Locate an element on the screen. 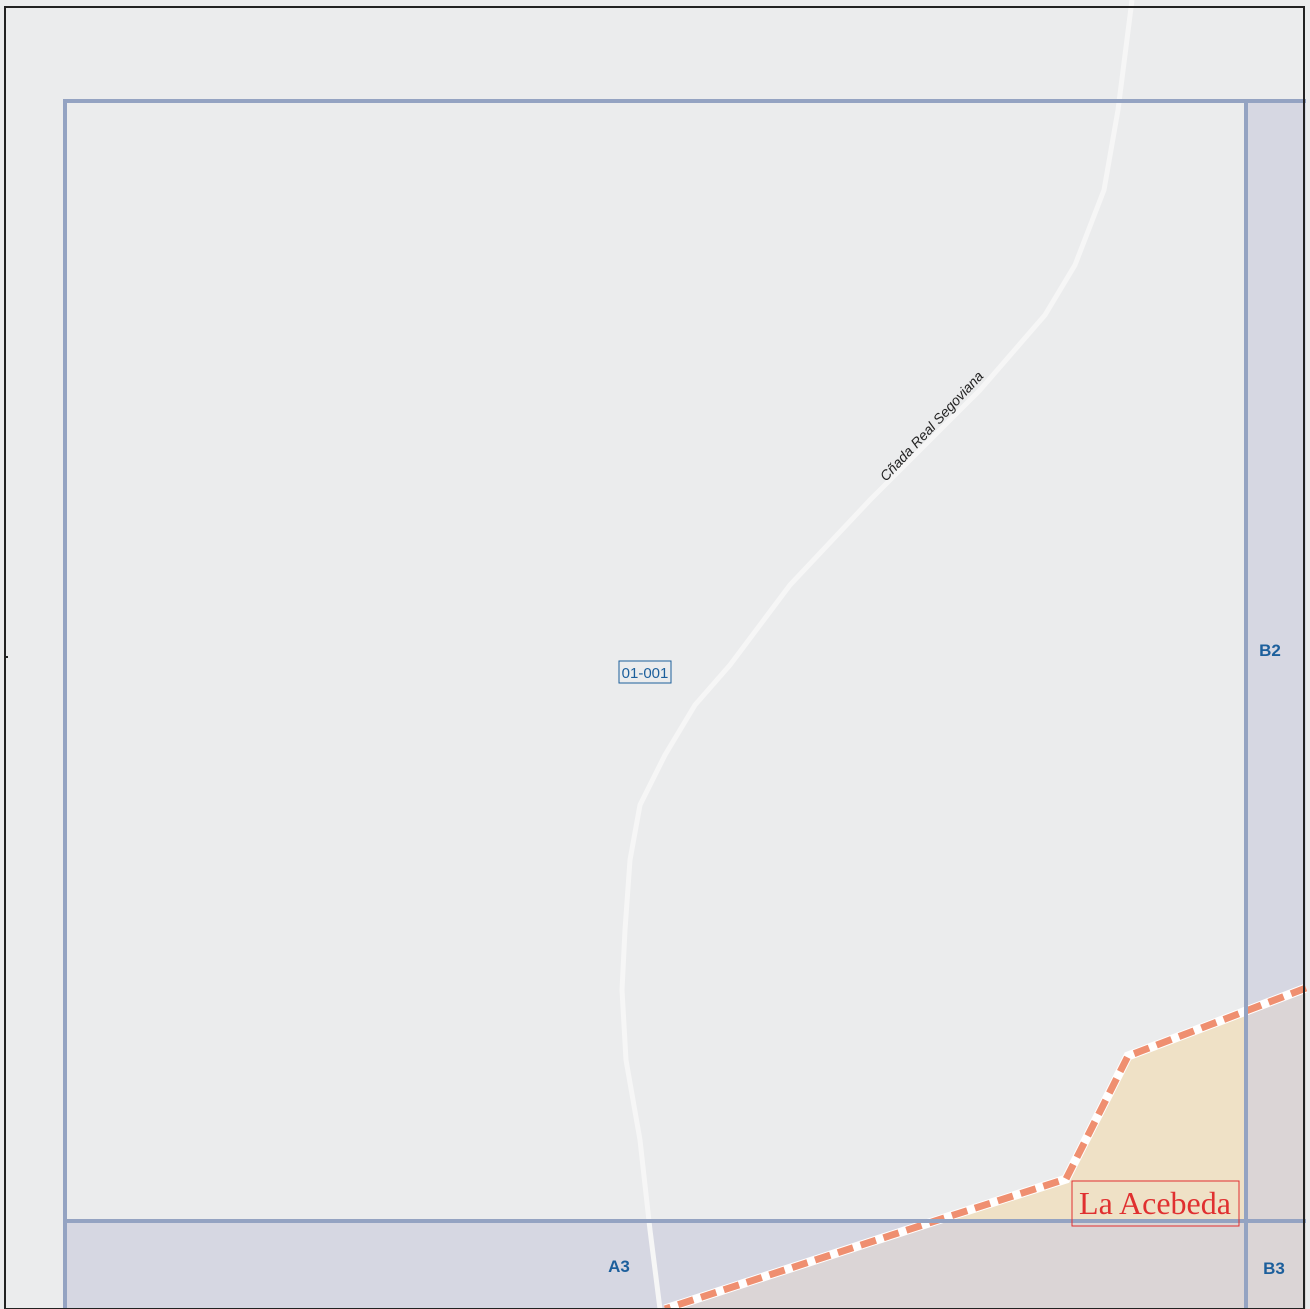 Image resolution: width=1310 pixels, height=1309 pixels. grid-label-a3: A3 is located at coordinates (619, 1266).